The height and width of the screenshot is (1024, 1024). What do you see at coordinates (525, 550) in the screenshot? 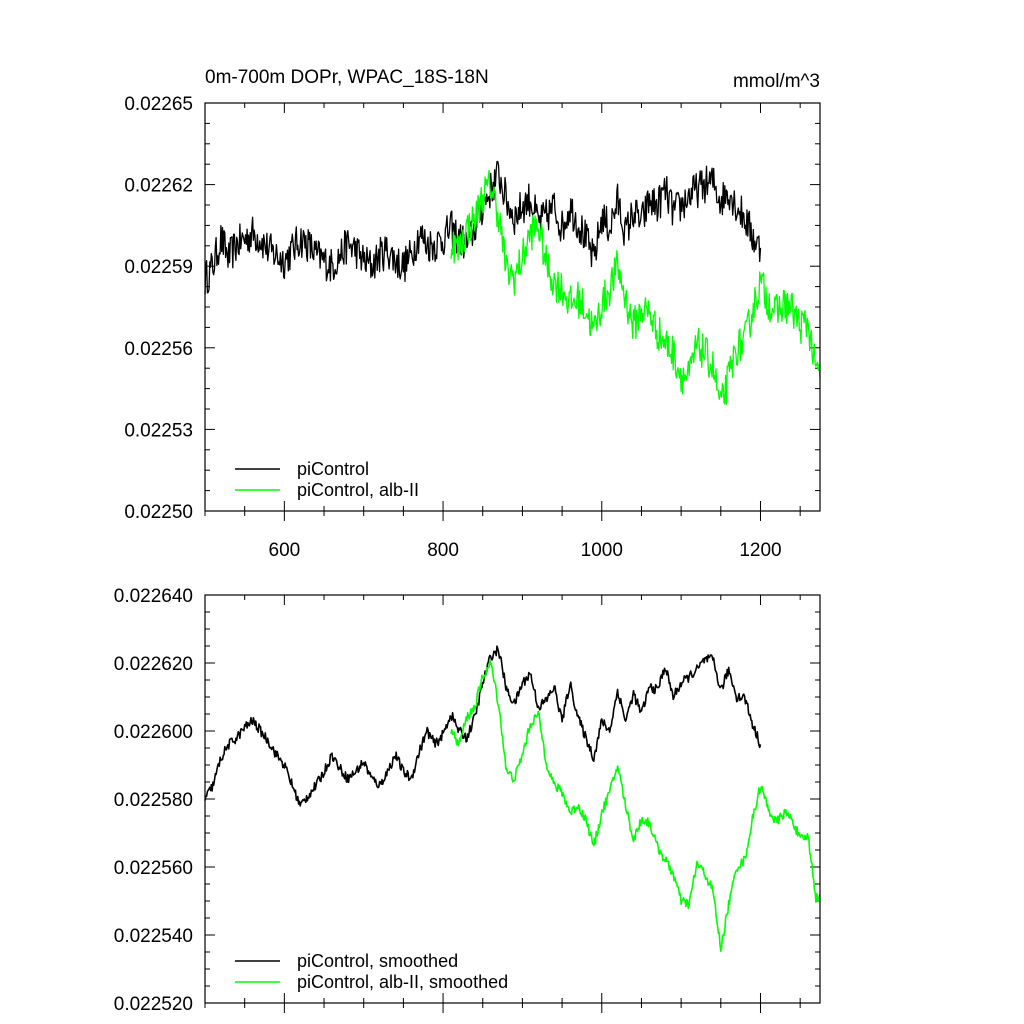
I see `x-tick-labels: 600 800 1000 1200` at bounding box center [525, 550].